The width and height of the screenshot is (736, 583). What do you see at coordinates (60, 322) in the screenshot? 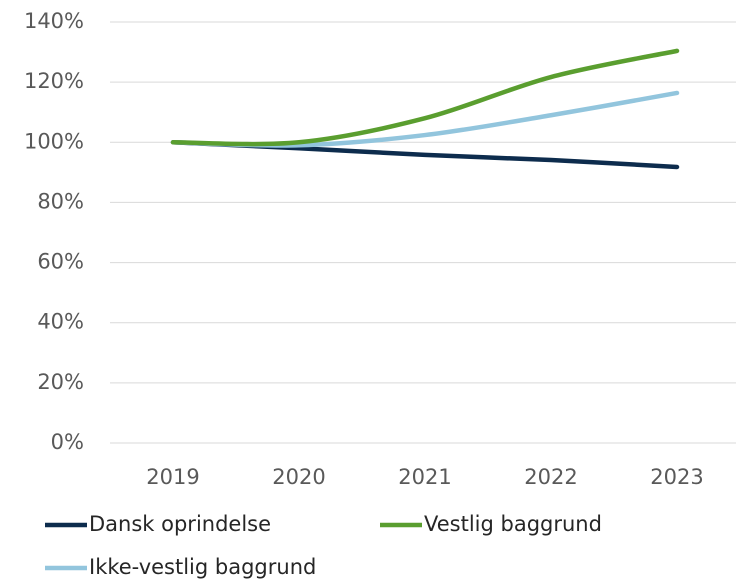
I see `y-tick-label: 40%` at bounding box center [60, 322].